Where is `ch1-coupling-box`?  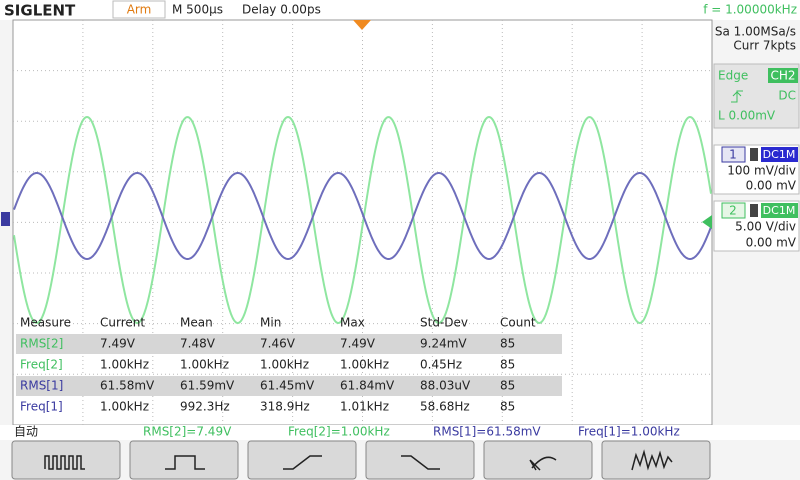 ch1-coupling-box is located at coordinates (779, 154).